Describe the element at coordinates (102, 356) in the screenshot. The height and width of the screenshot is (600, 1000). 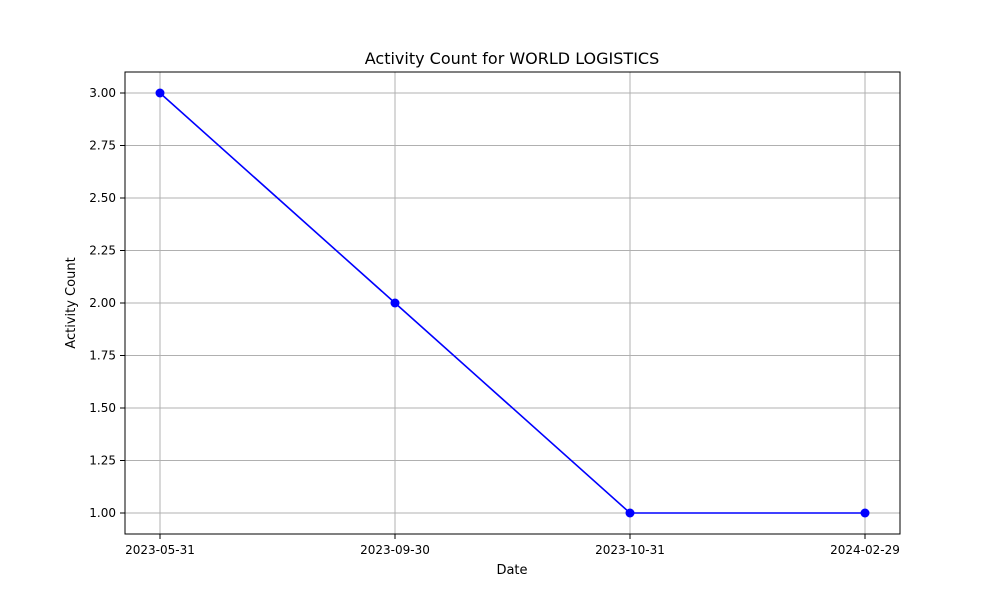
I see `y-tick-label: 1.75` at that location.